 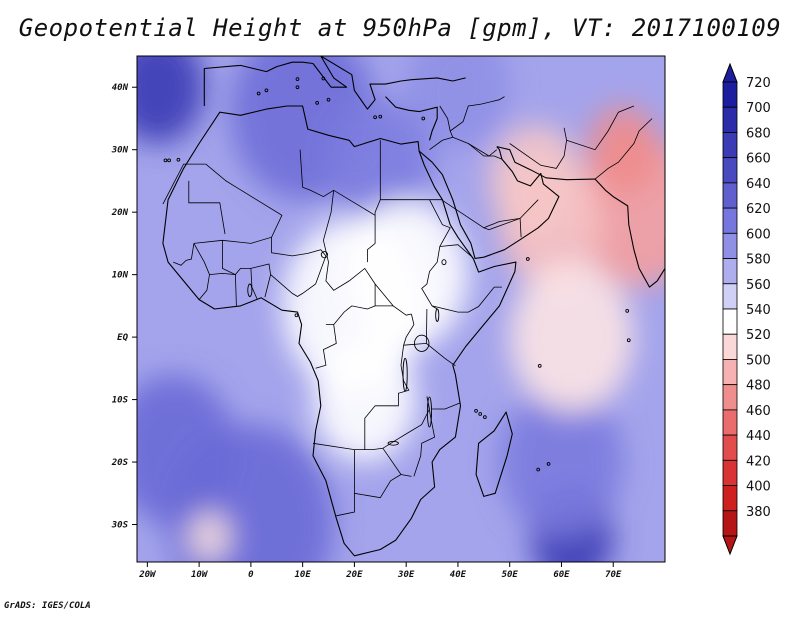 I want to click on colorbar-label: 380, so click(x=758, y=512).